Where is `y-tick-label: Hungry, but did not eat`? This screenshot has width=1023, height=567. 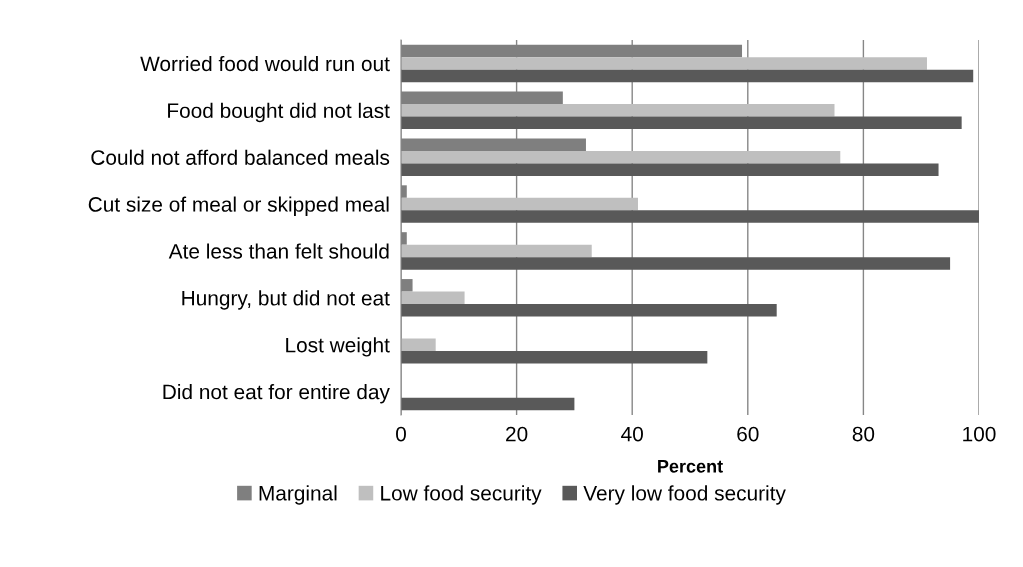
y-tick-label: Hungry, but did not eat is located at coordinates (286, 300).